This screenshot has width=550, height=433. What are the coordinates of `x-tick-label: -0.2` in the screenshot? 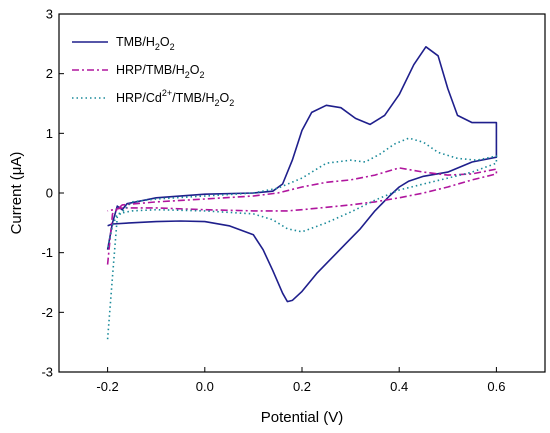 It's located at (107, 386).